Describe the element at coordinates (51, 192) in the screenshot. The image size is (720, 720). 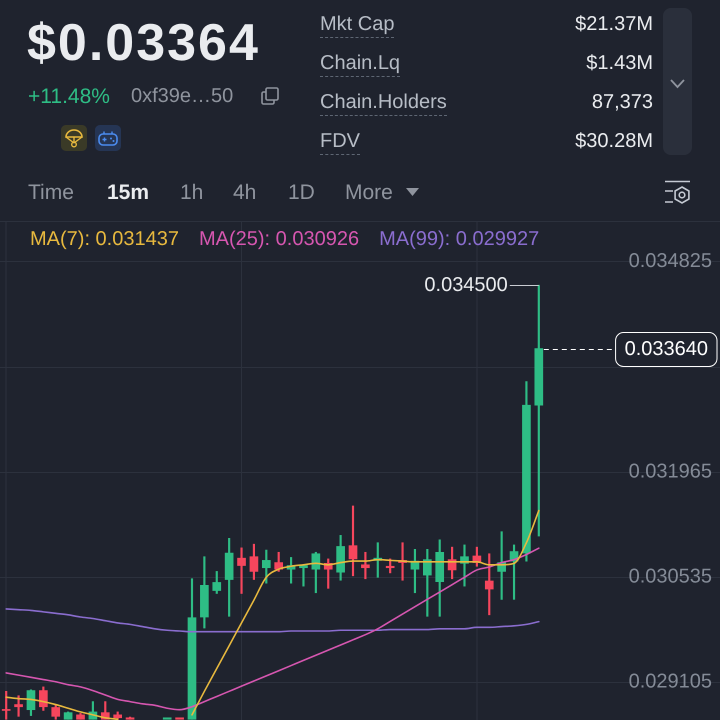
I see `text: Time` at that location.